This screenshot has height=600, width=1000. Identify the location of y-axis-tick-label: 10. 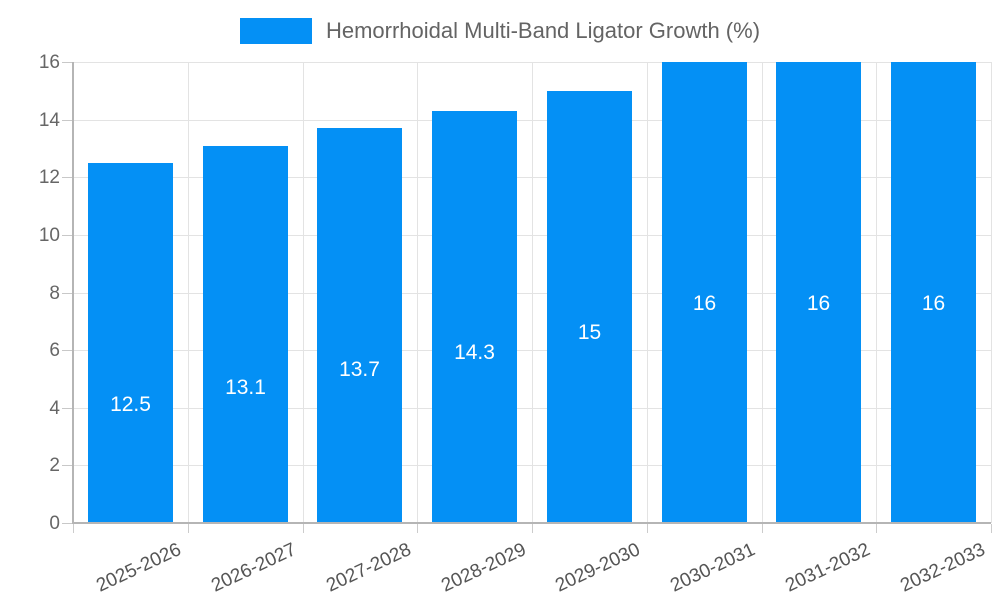
(49, 235).